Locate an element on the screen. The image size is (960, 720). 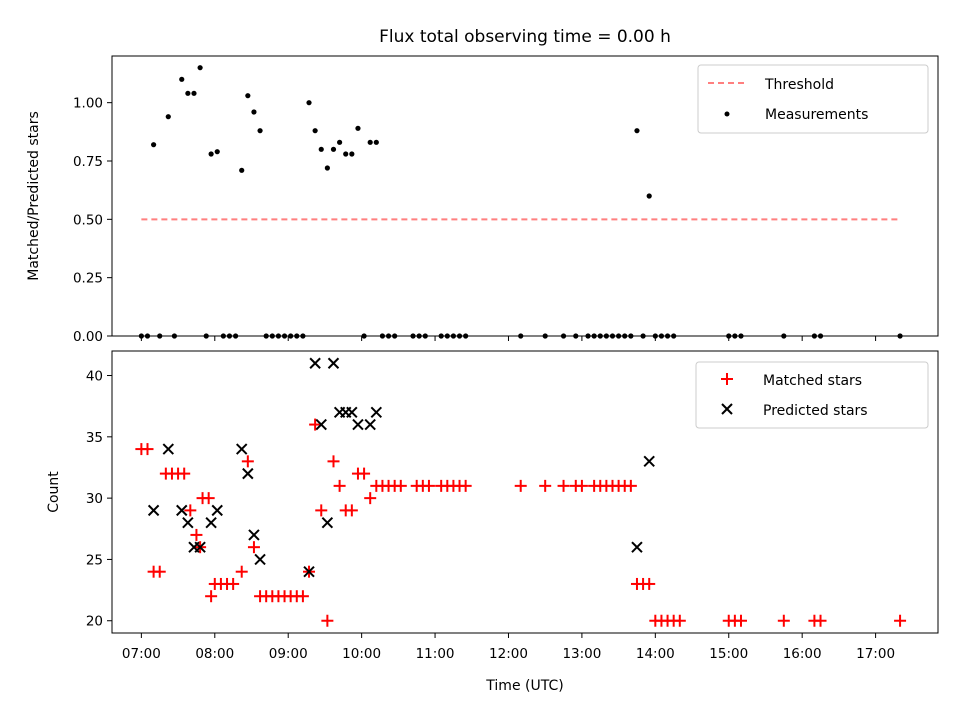
top-y-tick-label: 0.75 is located at coordinates (88, 162).